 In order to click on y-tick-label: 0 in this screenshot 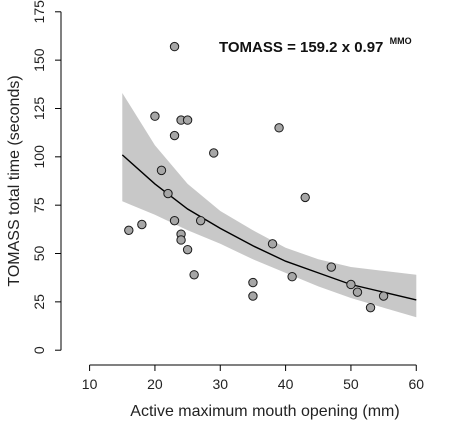, I will do `click(39, 350)`.